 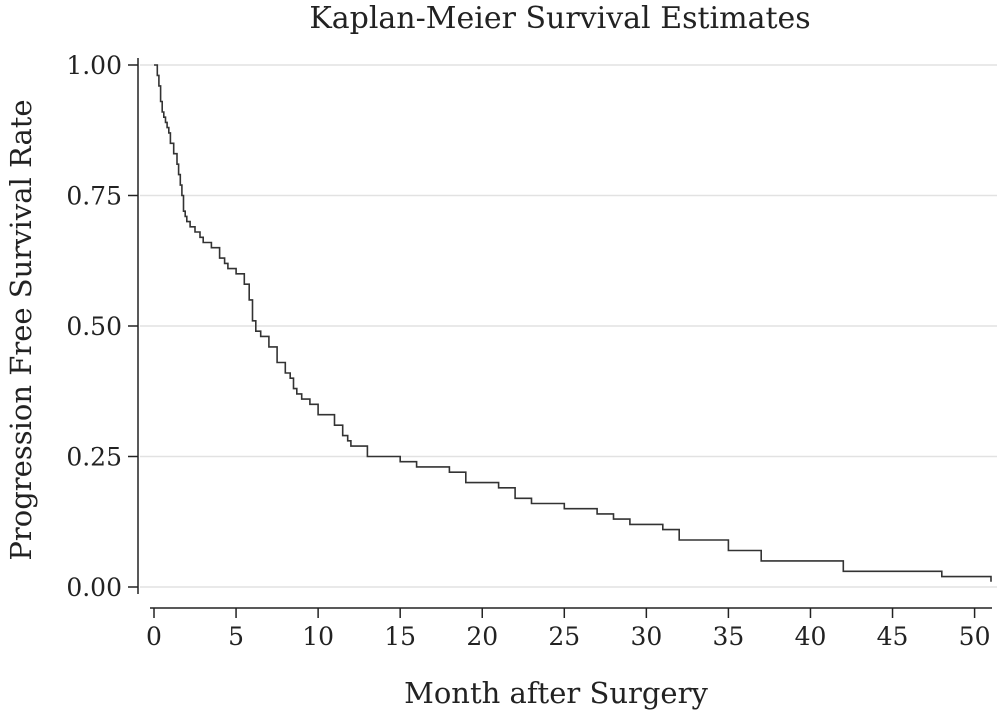 I want to click on y-tick-label: 0.00, so click(x=94, y=587).